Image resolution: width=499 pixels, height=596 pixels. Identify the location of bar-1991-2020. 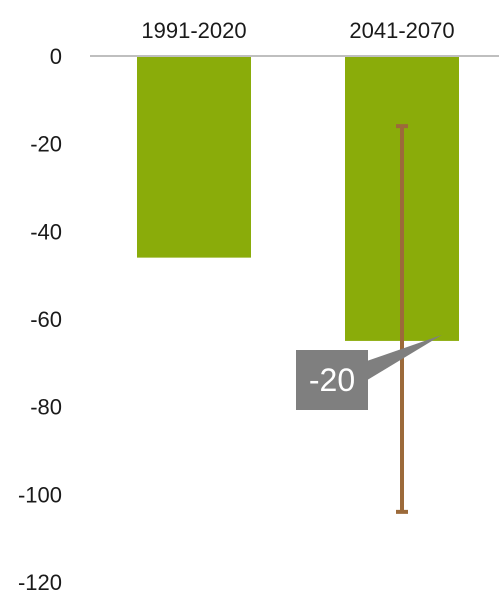
(194, 157).